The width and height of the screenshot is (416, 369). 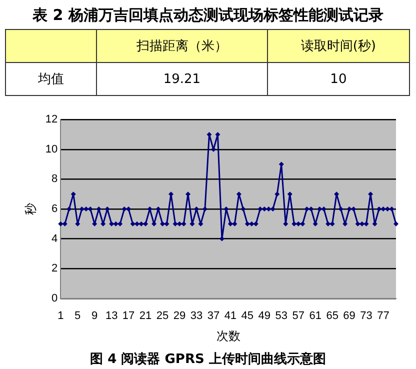 What do you see at coordinates (51, 120) in the screenshot?
I see `y-tick-label: 12` at bounding box center [51, 120].